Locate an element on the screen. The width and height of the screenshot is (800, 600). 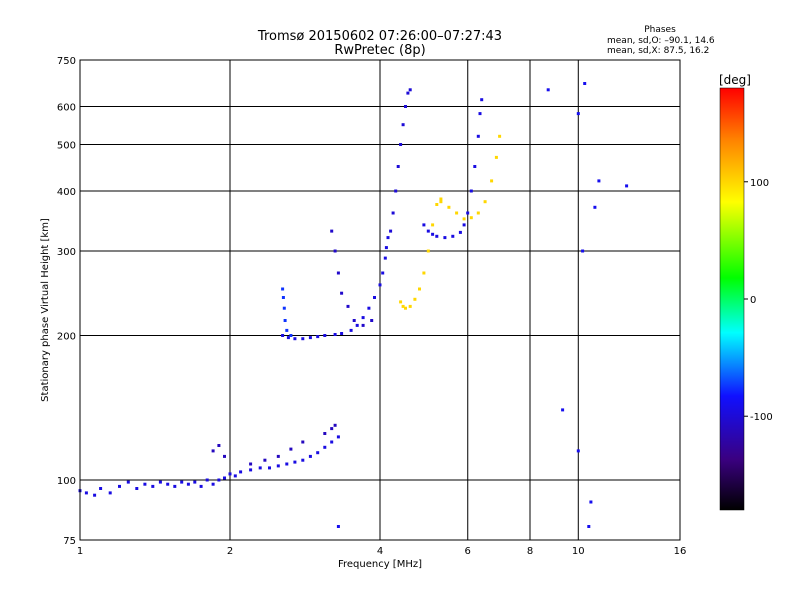
phase-o-line: mean, sd,O: –90.1, 14.6 is located at coordinates (661, 41).